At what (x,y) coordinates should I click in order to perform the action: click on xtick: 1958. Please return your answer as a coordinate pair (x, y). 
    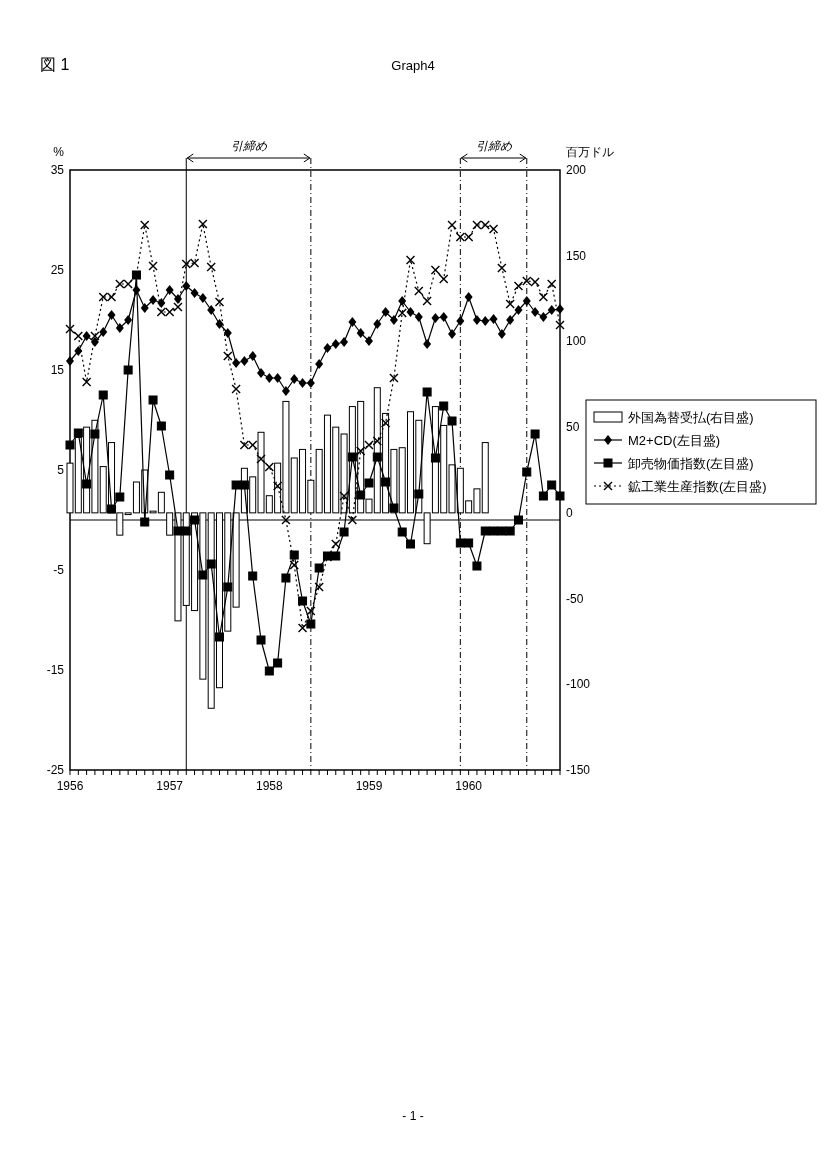
    Looking at the image, I should click on (269, 786).